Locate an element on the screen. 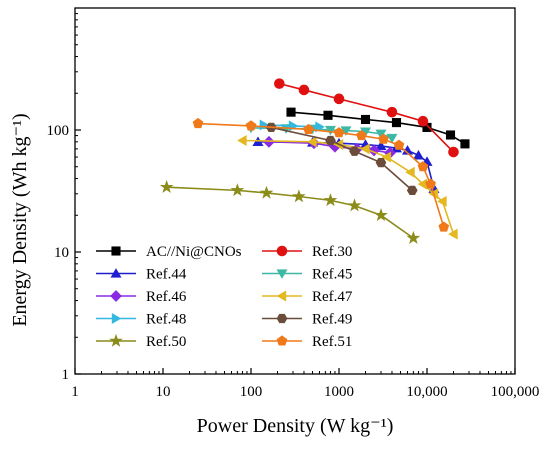 The image size is (550, 451). legend-item-ref-50: Ref.50 is located at coordinates (141, 341).